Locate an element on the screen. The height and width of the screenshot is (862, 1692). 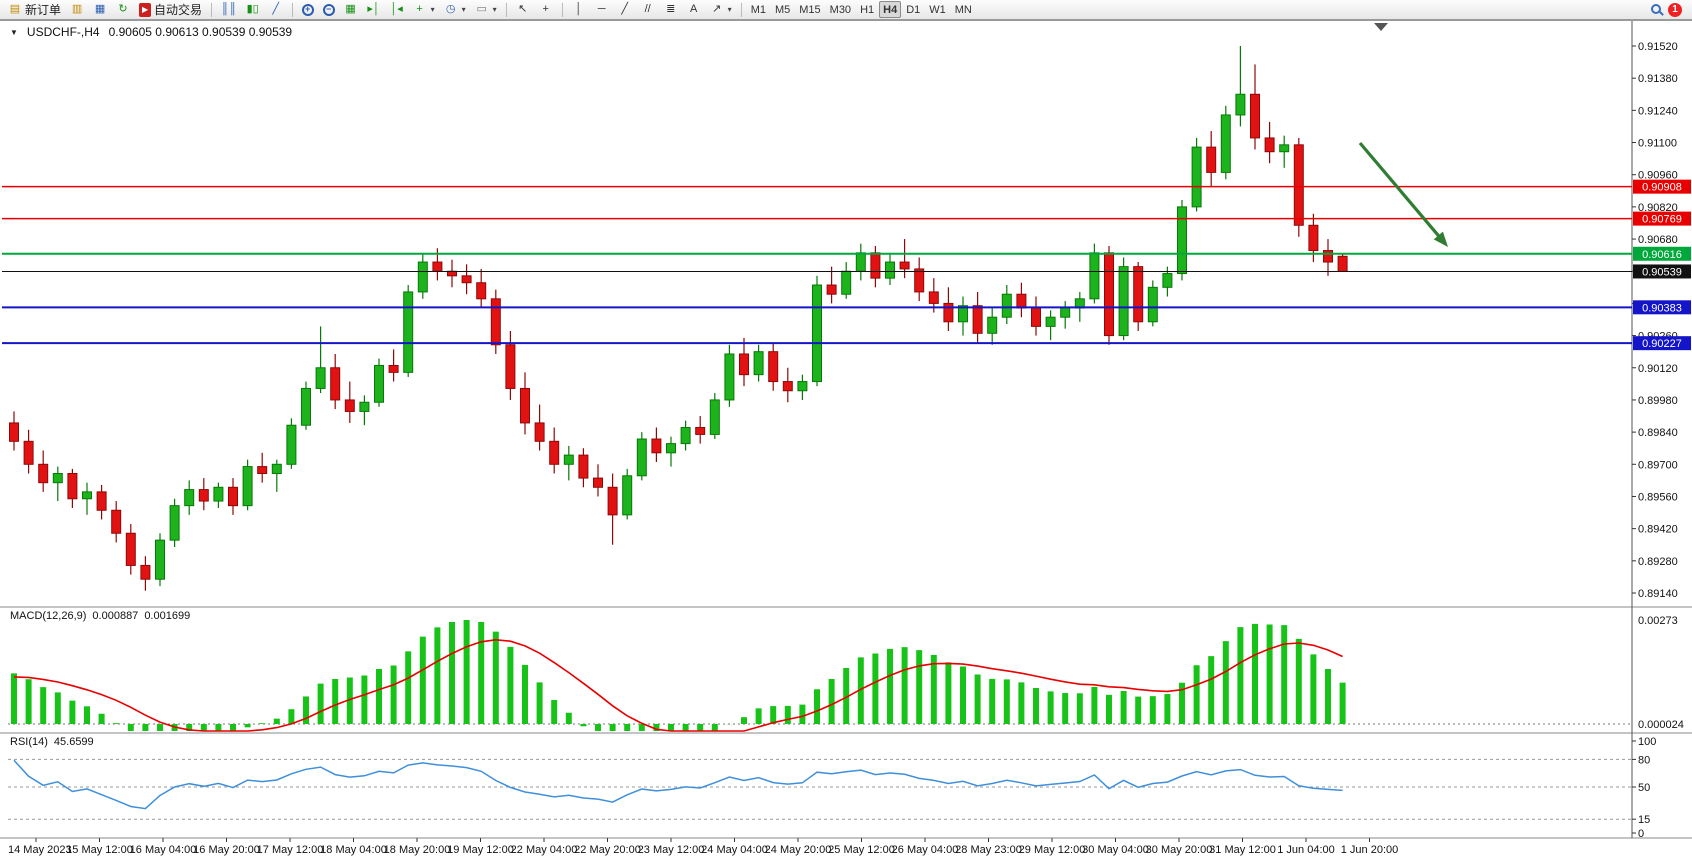
line-chart-button: ╱ is located at coordinates (276, 10).